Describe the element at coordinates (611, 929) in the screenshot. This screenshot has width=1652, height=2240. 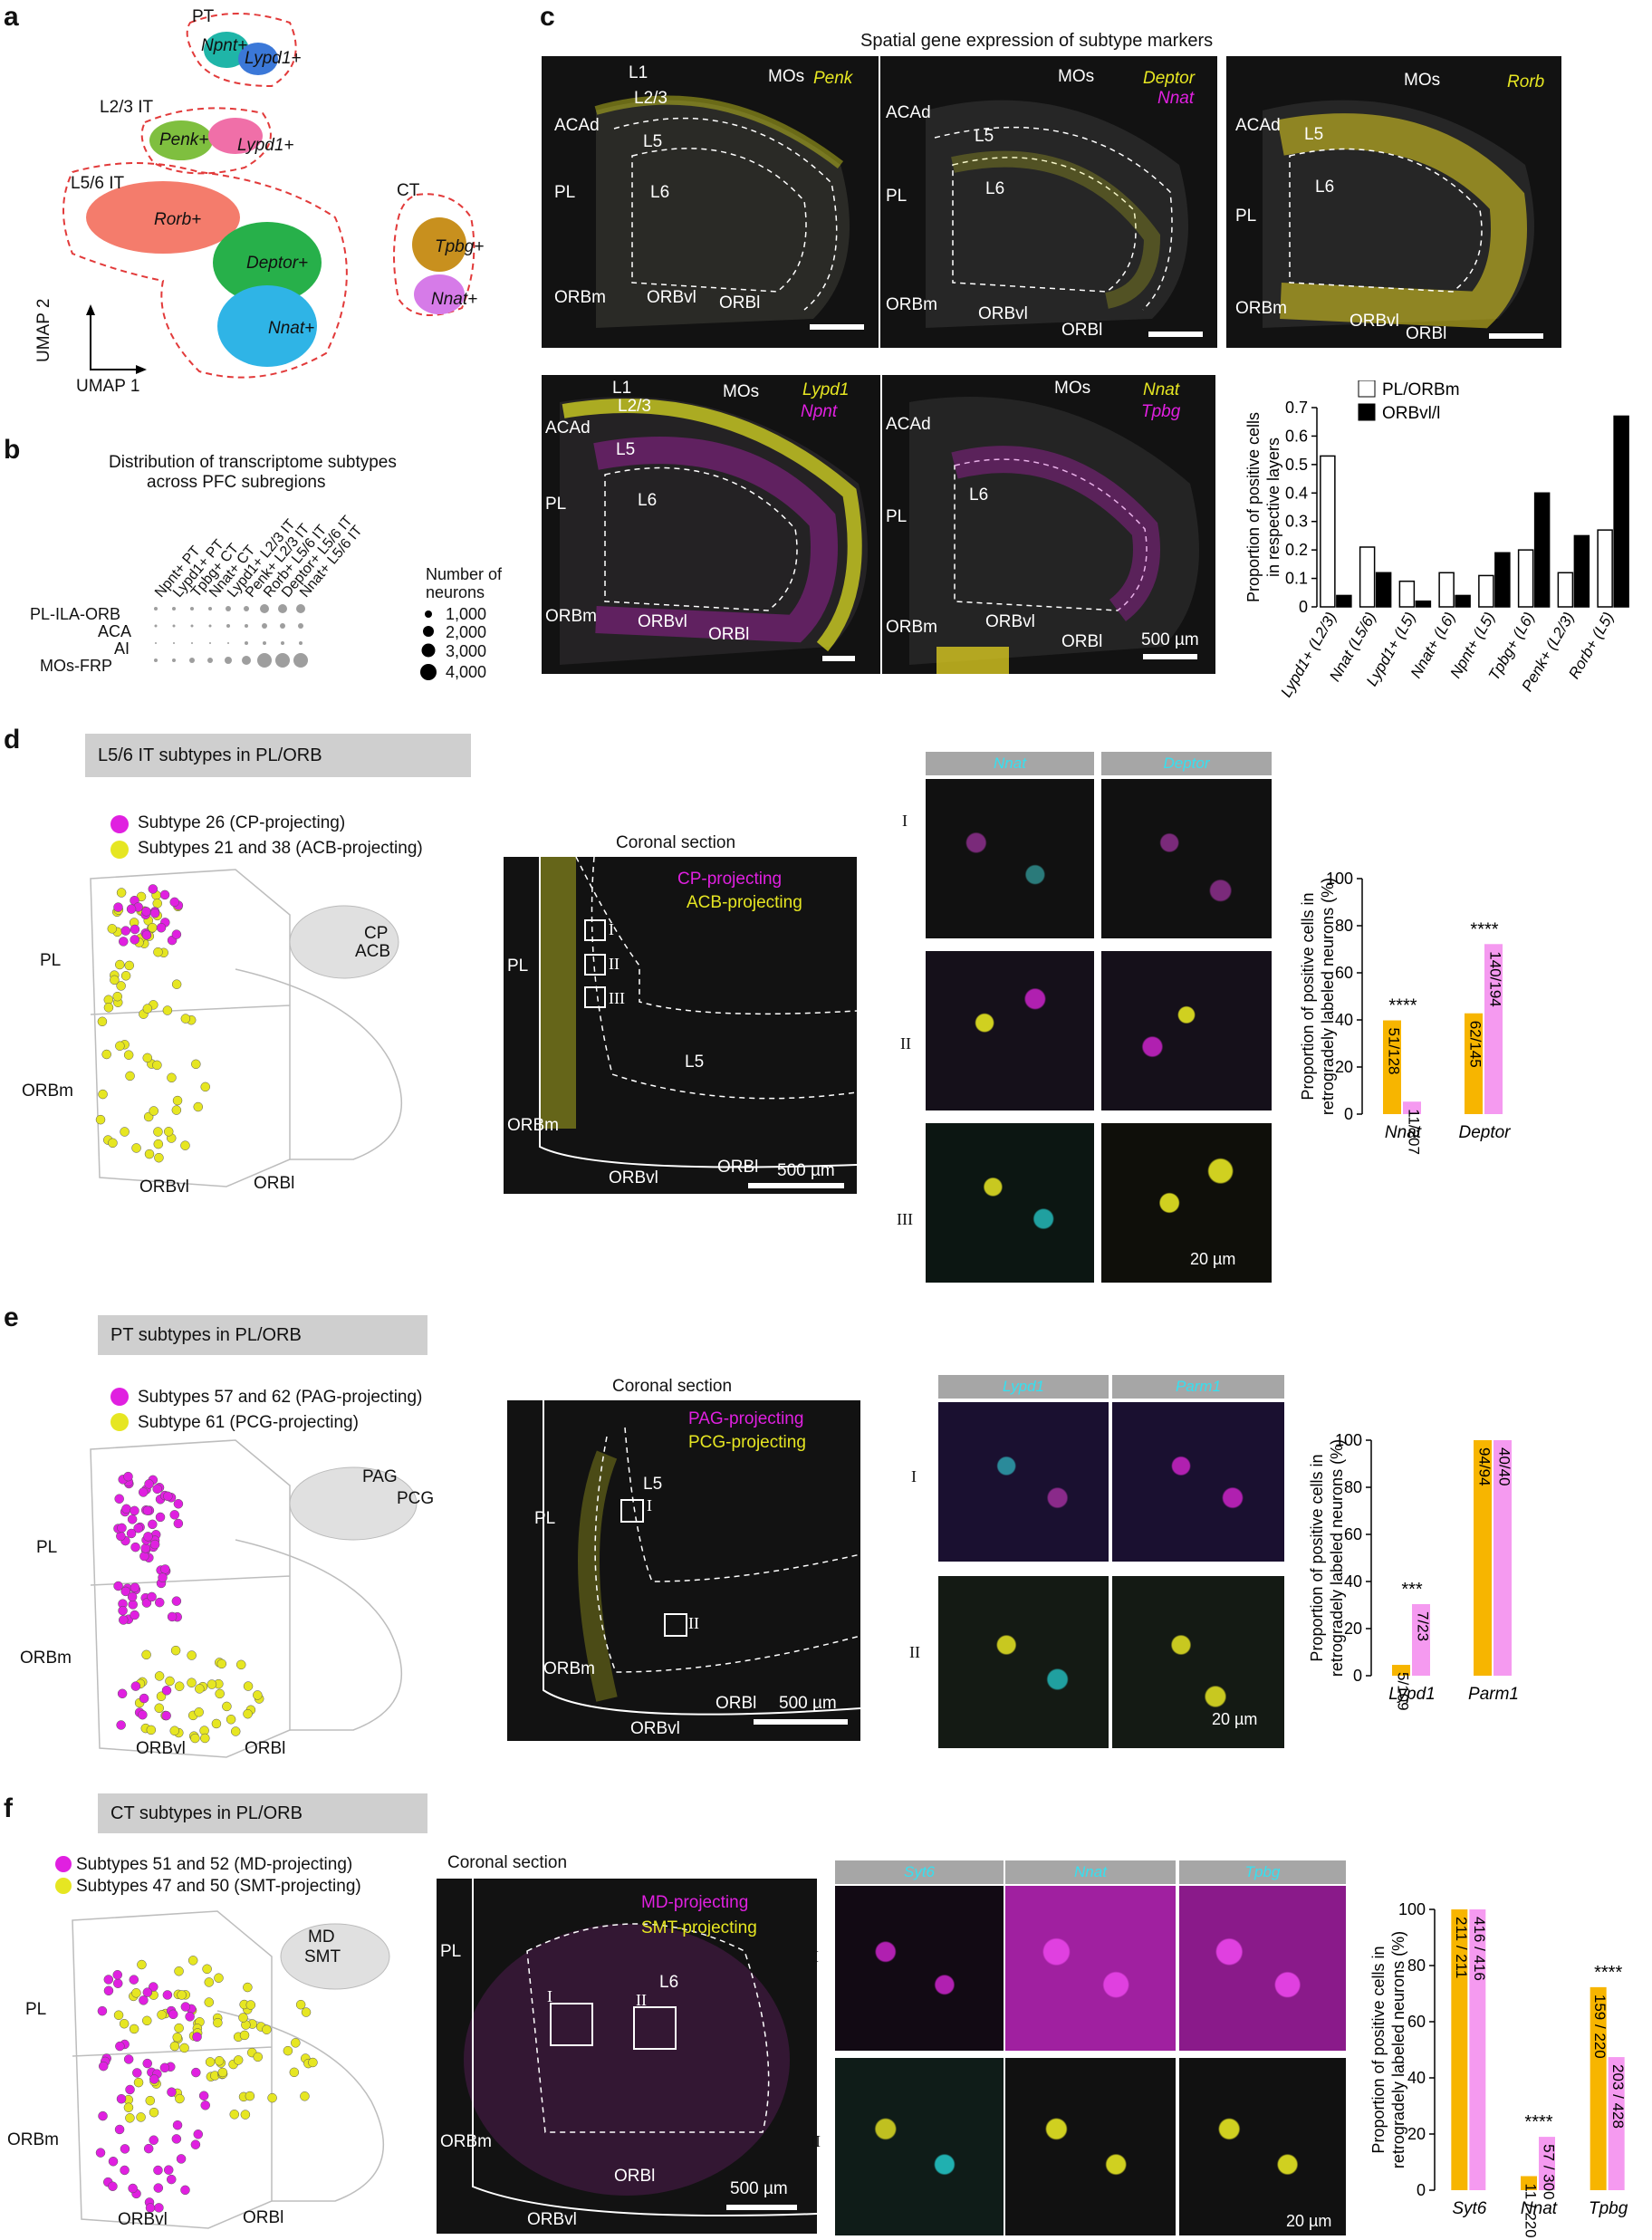
I see `d-section-roman-1: I` at that location.